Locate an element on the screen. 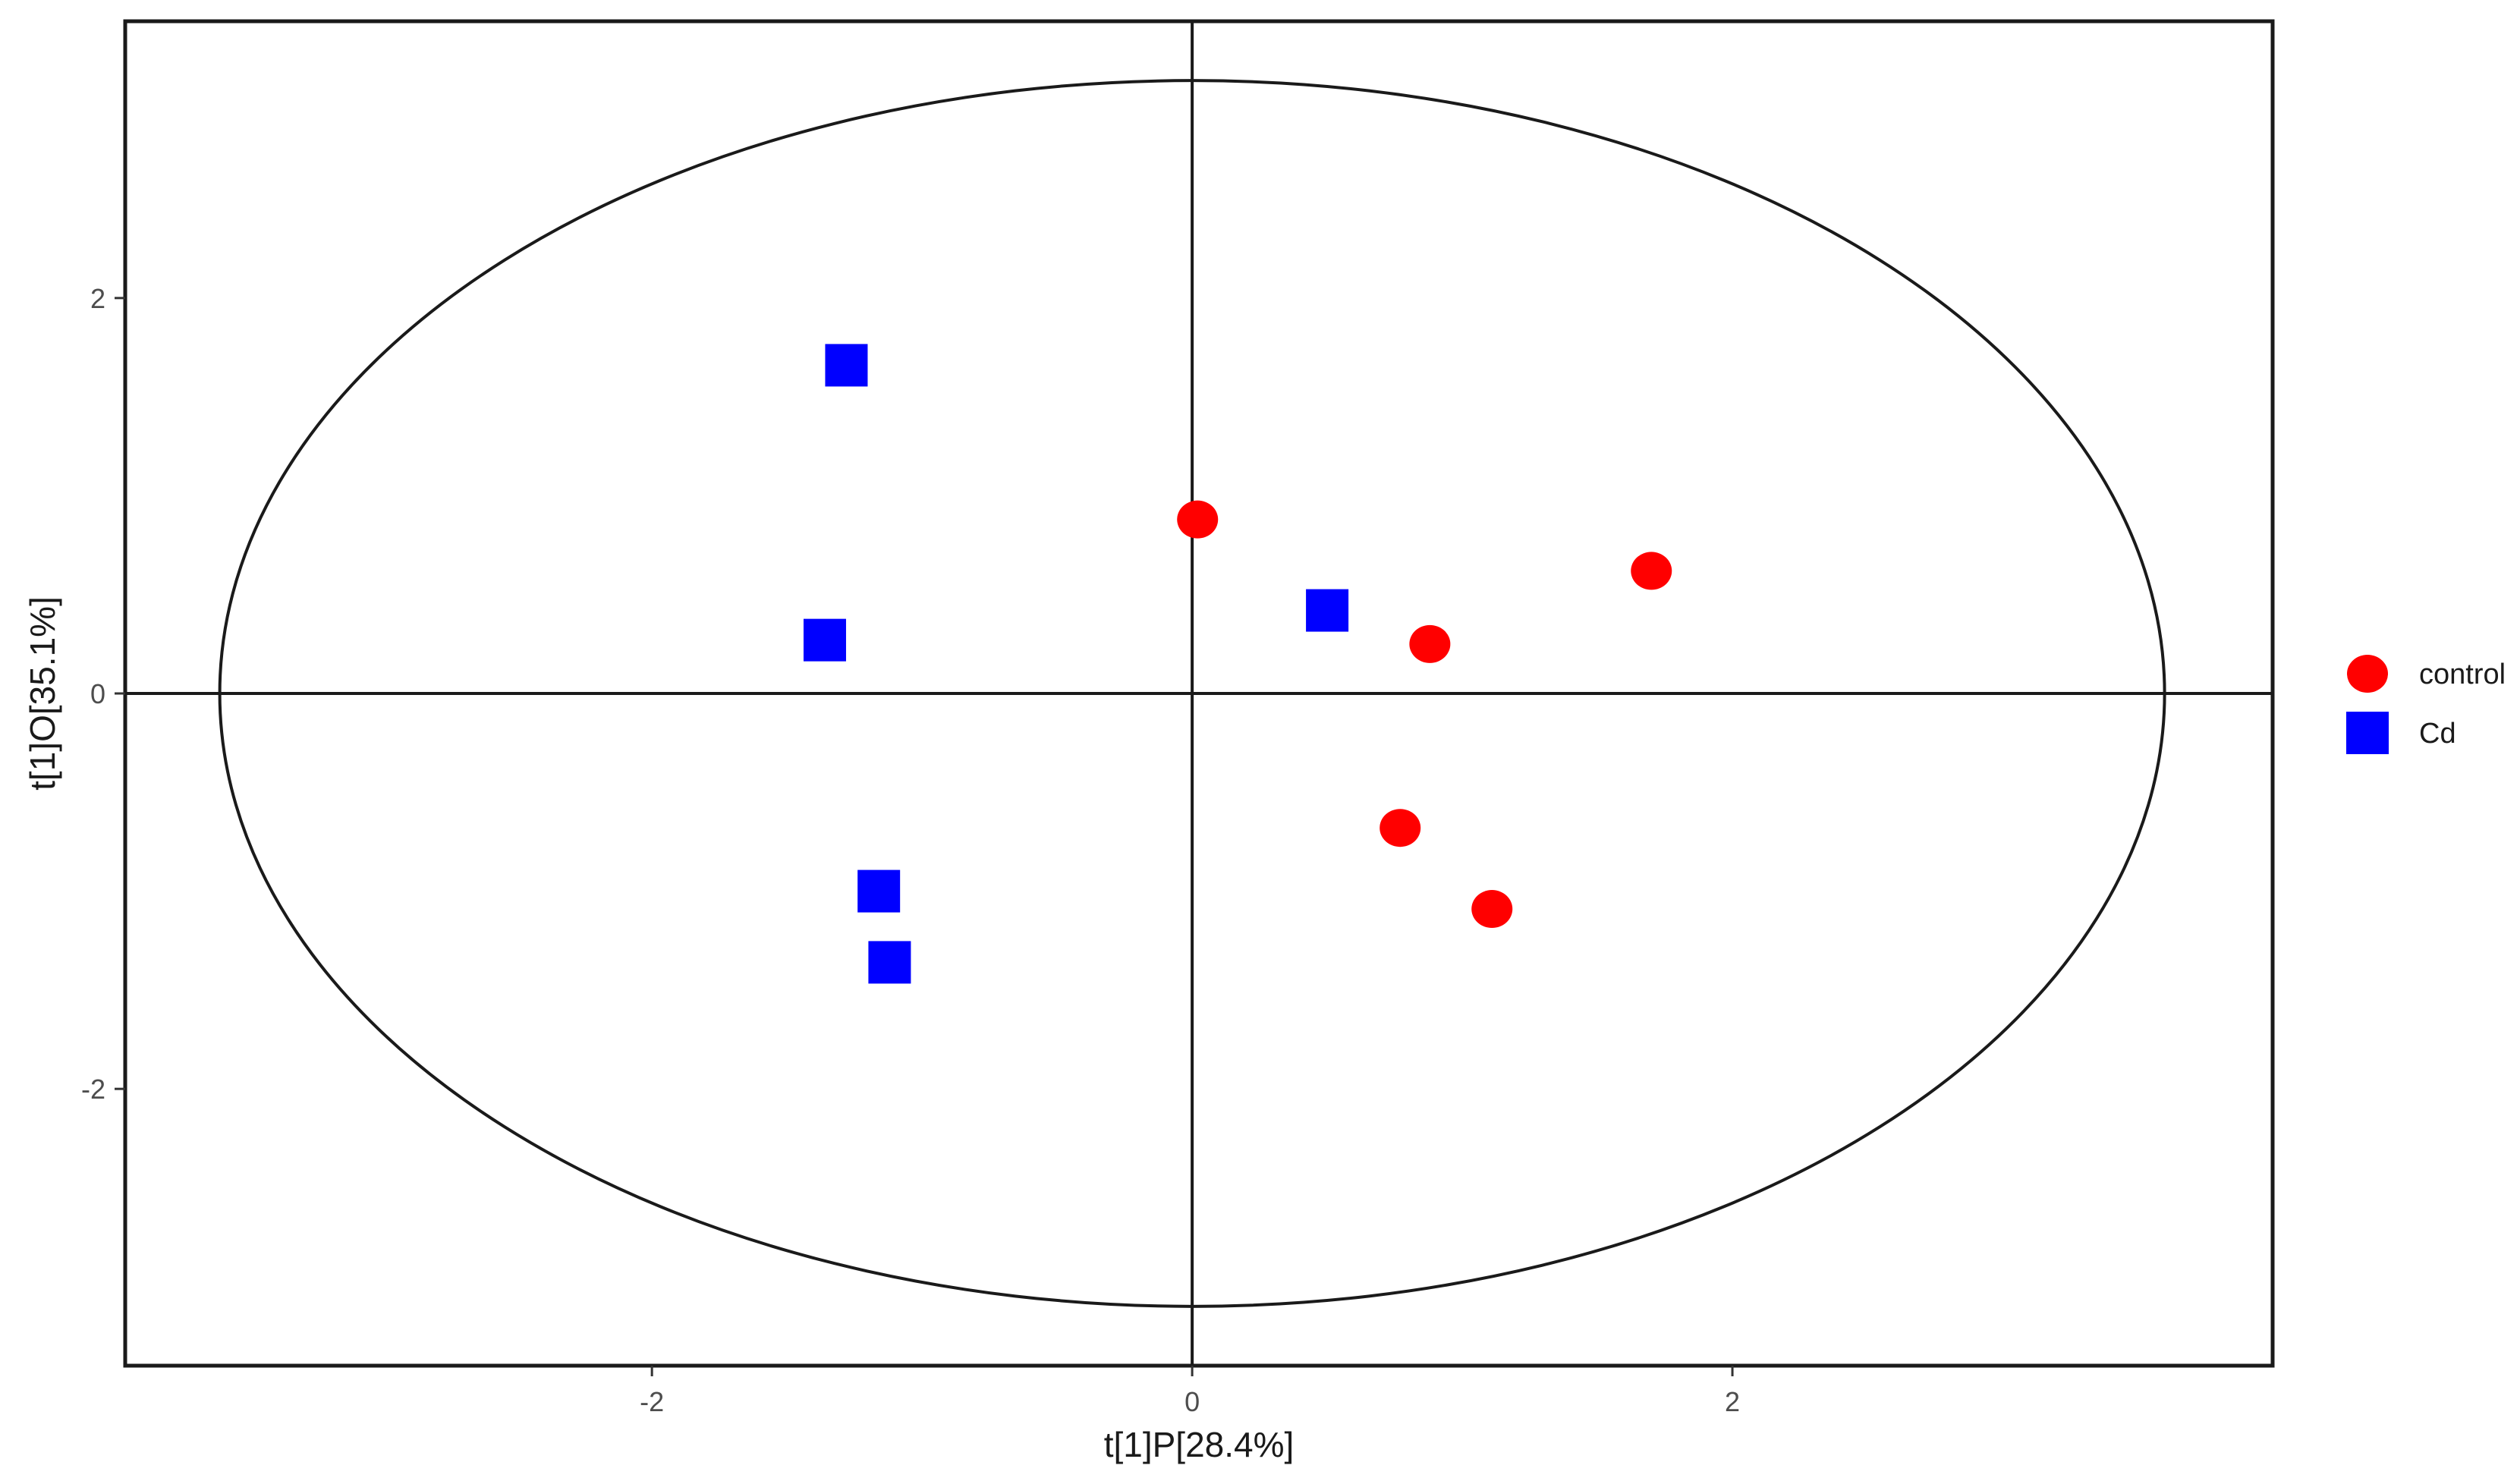 The width and height of the screenshot is (2520, 1481). x-tick-label: 2 is located at coordinates (1732, 1401).